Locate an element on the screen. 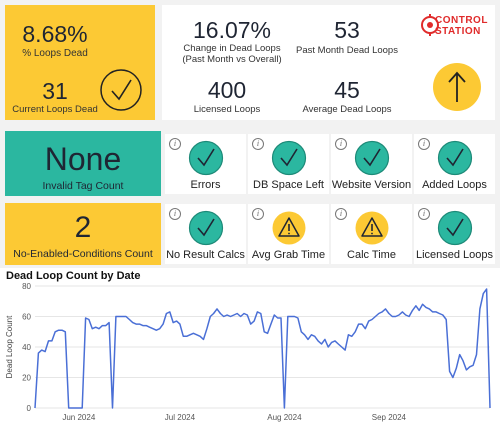  status-cell-licensed-loops: i Licensed Loops is located at coordinates (454, 234).